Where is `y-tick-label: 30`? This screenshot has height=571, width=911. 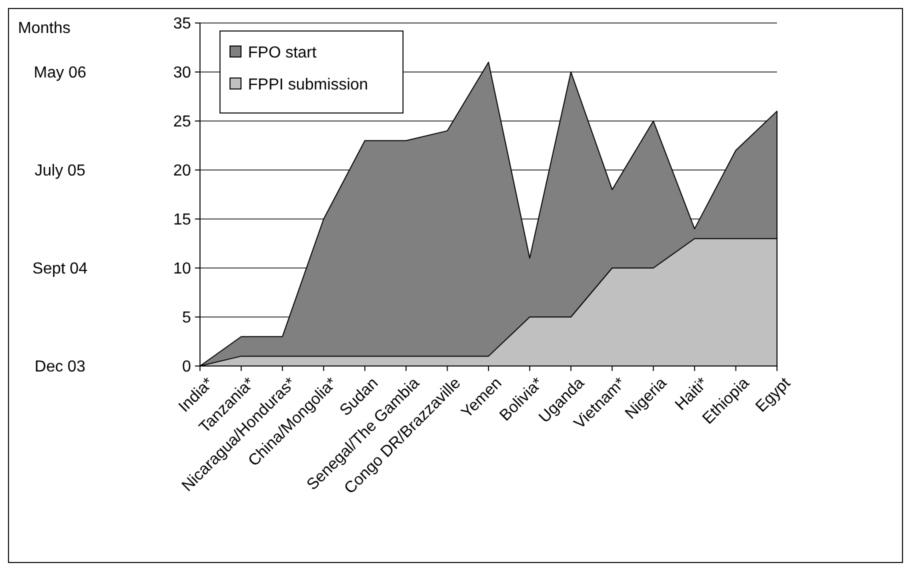 y-tick-label: 30 is located at coordinates (182, 73).